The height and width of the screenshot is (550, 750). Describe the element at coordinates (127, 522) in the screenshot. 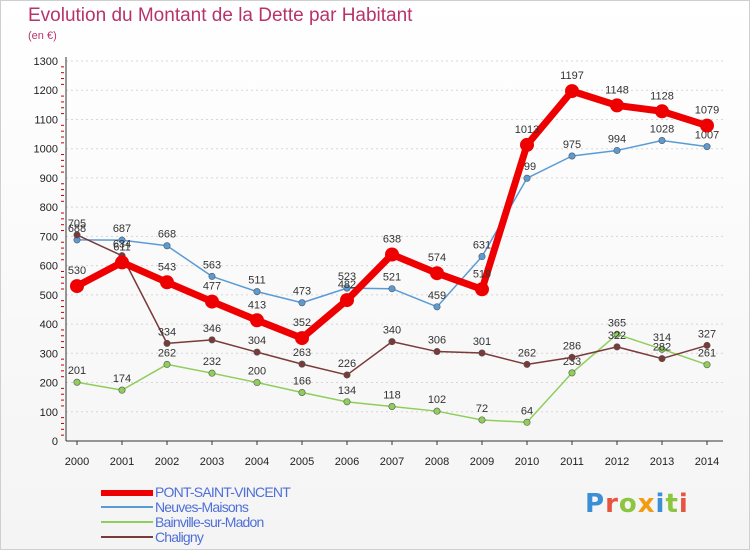

I see `legend-swatch-bainville-sur-madon` at that location.